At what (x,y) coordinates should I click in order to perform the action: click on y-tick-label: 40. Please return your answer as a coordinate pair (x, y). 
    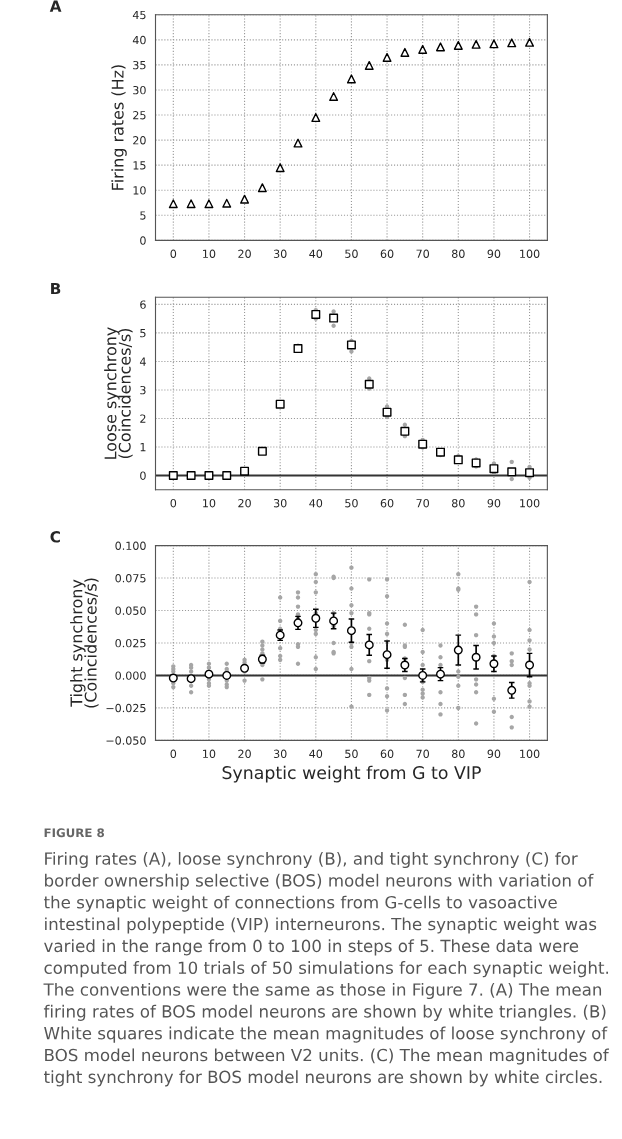
    Looking at the image, I should click on (139, 40).